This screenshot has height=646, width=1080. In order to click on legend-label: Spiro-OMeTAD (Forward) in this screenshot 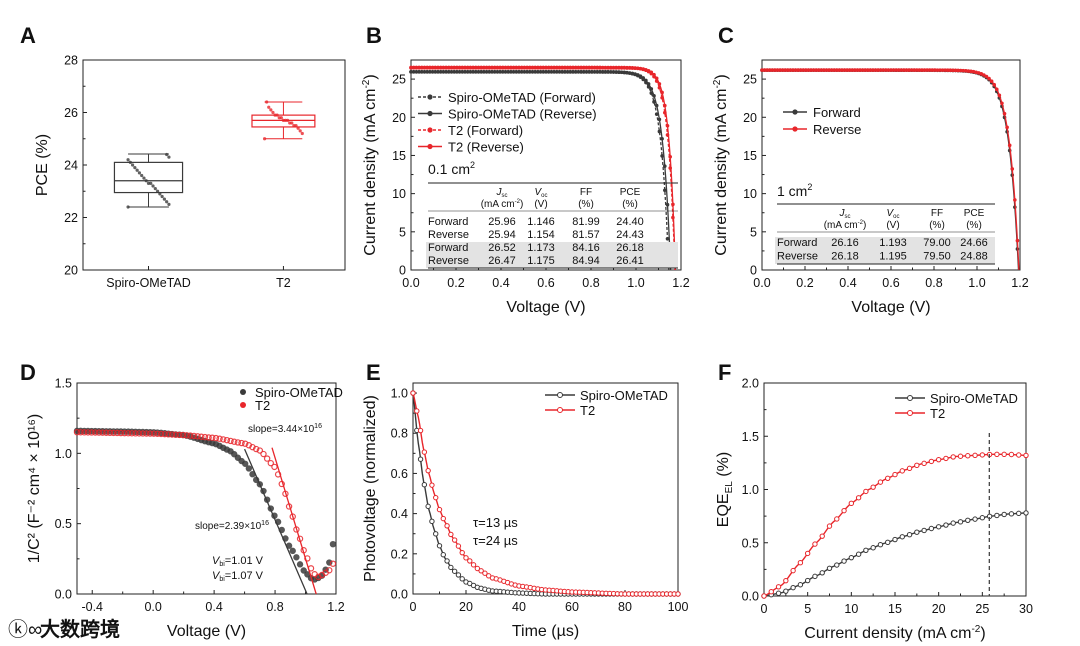, I will do `click(522, 97)`.